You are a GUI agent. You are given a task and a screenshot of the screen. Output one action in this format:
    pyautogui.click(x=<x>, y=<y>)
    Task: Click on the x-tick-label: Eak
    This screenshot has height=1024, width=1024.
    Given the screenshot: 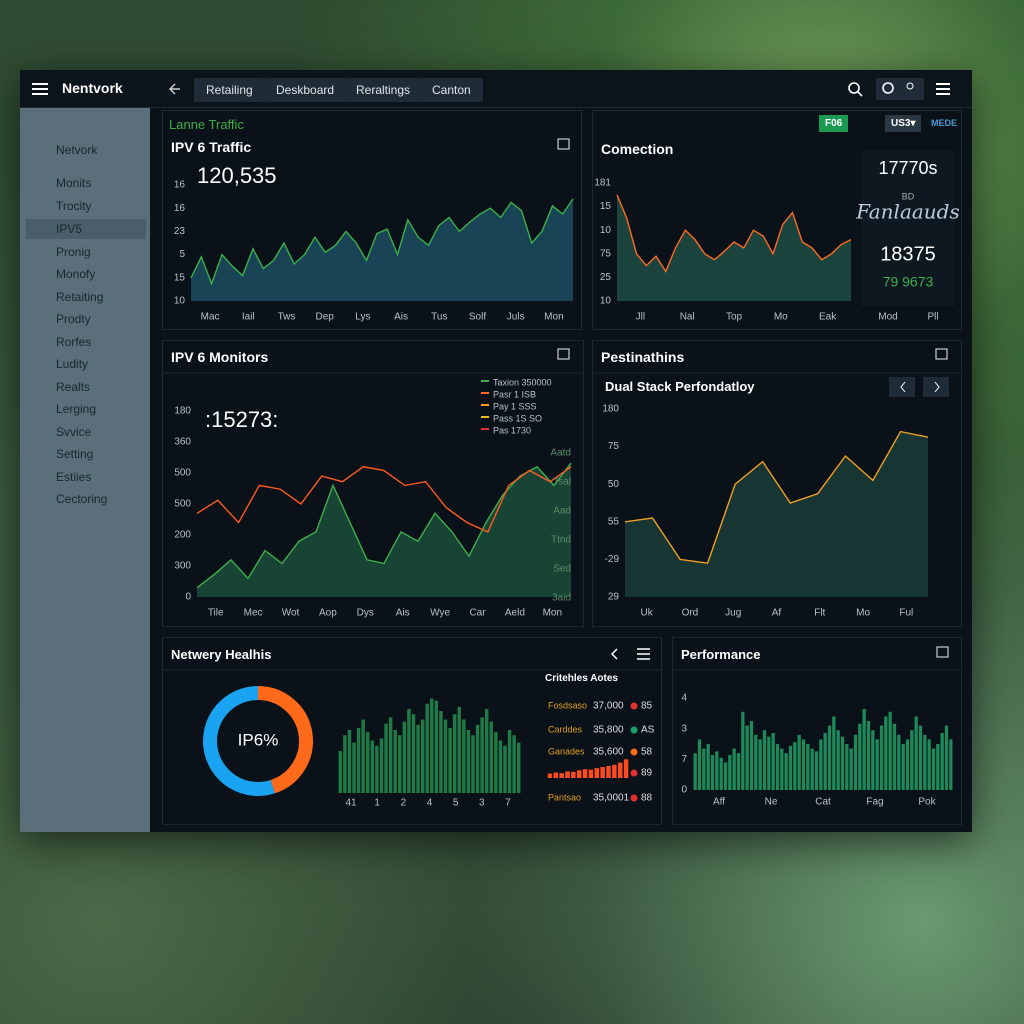 What is the action you would take?
    pyautogui.click(x=828, y=317)
    